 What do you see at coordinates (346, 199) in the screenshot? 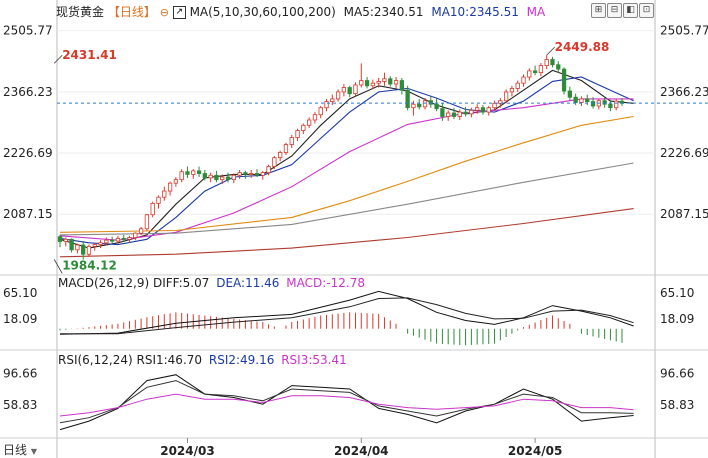
I see `ma-line-ma100` at bounding box center [346, 199].